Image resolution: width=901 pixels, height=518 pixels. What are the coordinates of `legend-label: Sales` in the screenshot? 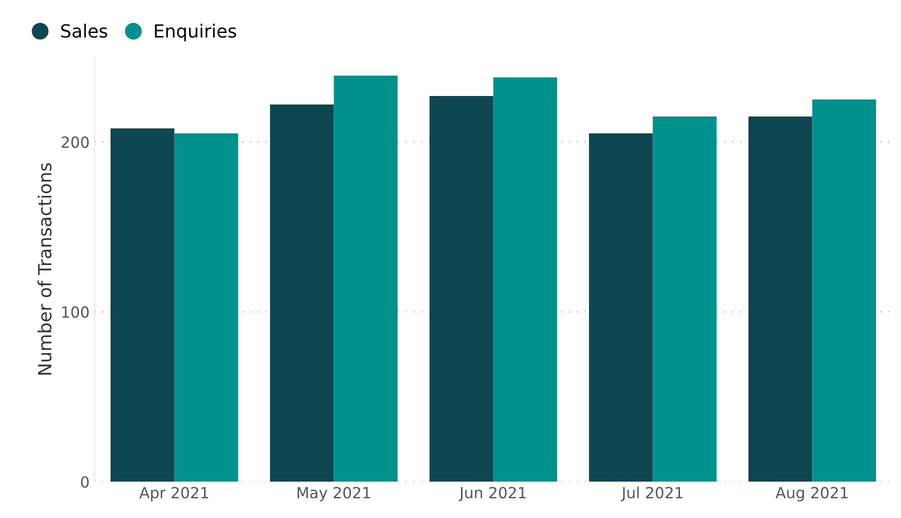 It's located at (84, 31).